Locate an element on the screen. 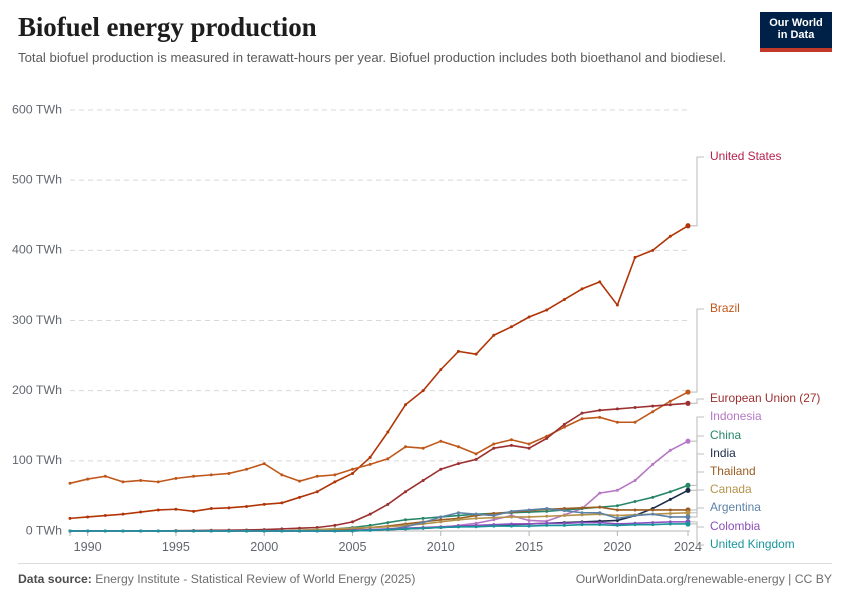  legend-label-brazil: Brazil is located at coordinates (725, 308).